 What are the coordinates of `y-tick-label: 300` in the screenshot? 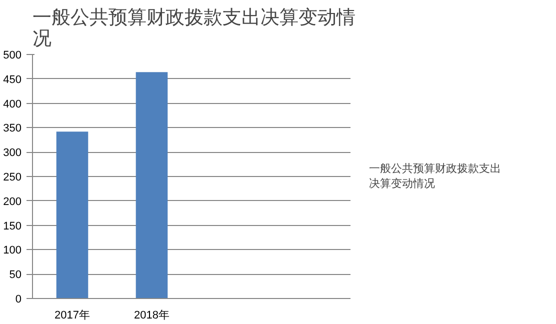 It's located at (12, 153).